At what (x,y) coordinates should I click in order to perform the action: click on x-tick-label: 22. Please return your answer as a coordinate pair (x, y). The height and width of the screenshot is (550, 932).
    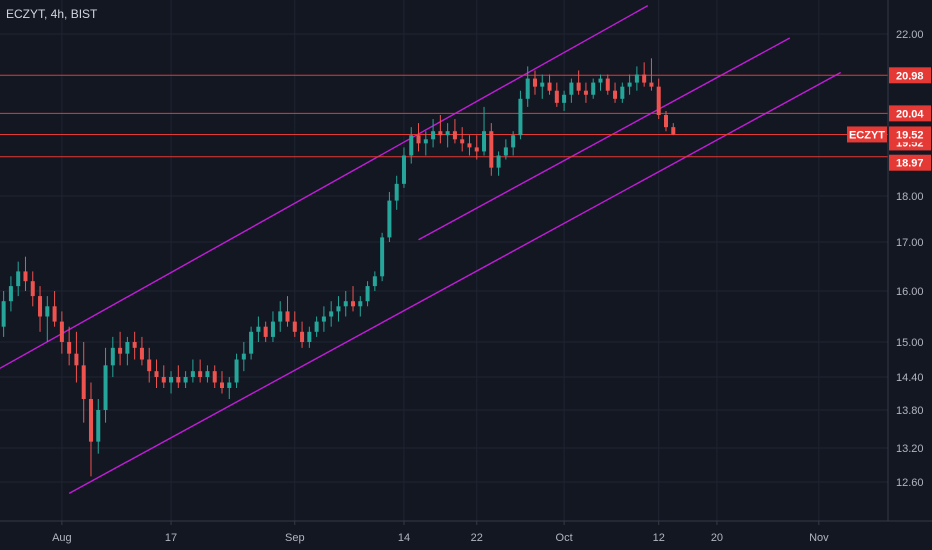
    Looking at the image, I should click on (477, 538).